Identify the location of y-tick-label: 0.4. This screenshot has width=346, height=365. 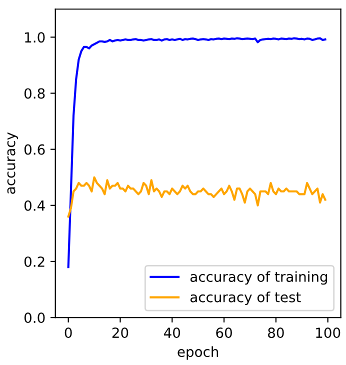
(34, 205).